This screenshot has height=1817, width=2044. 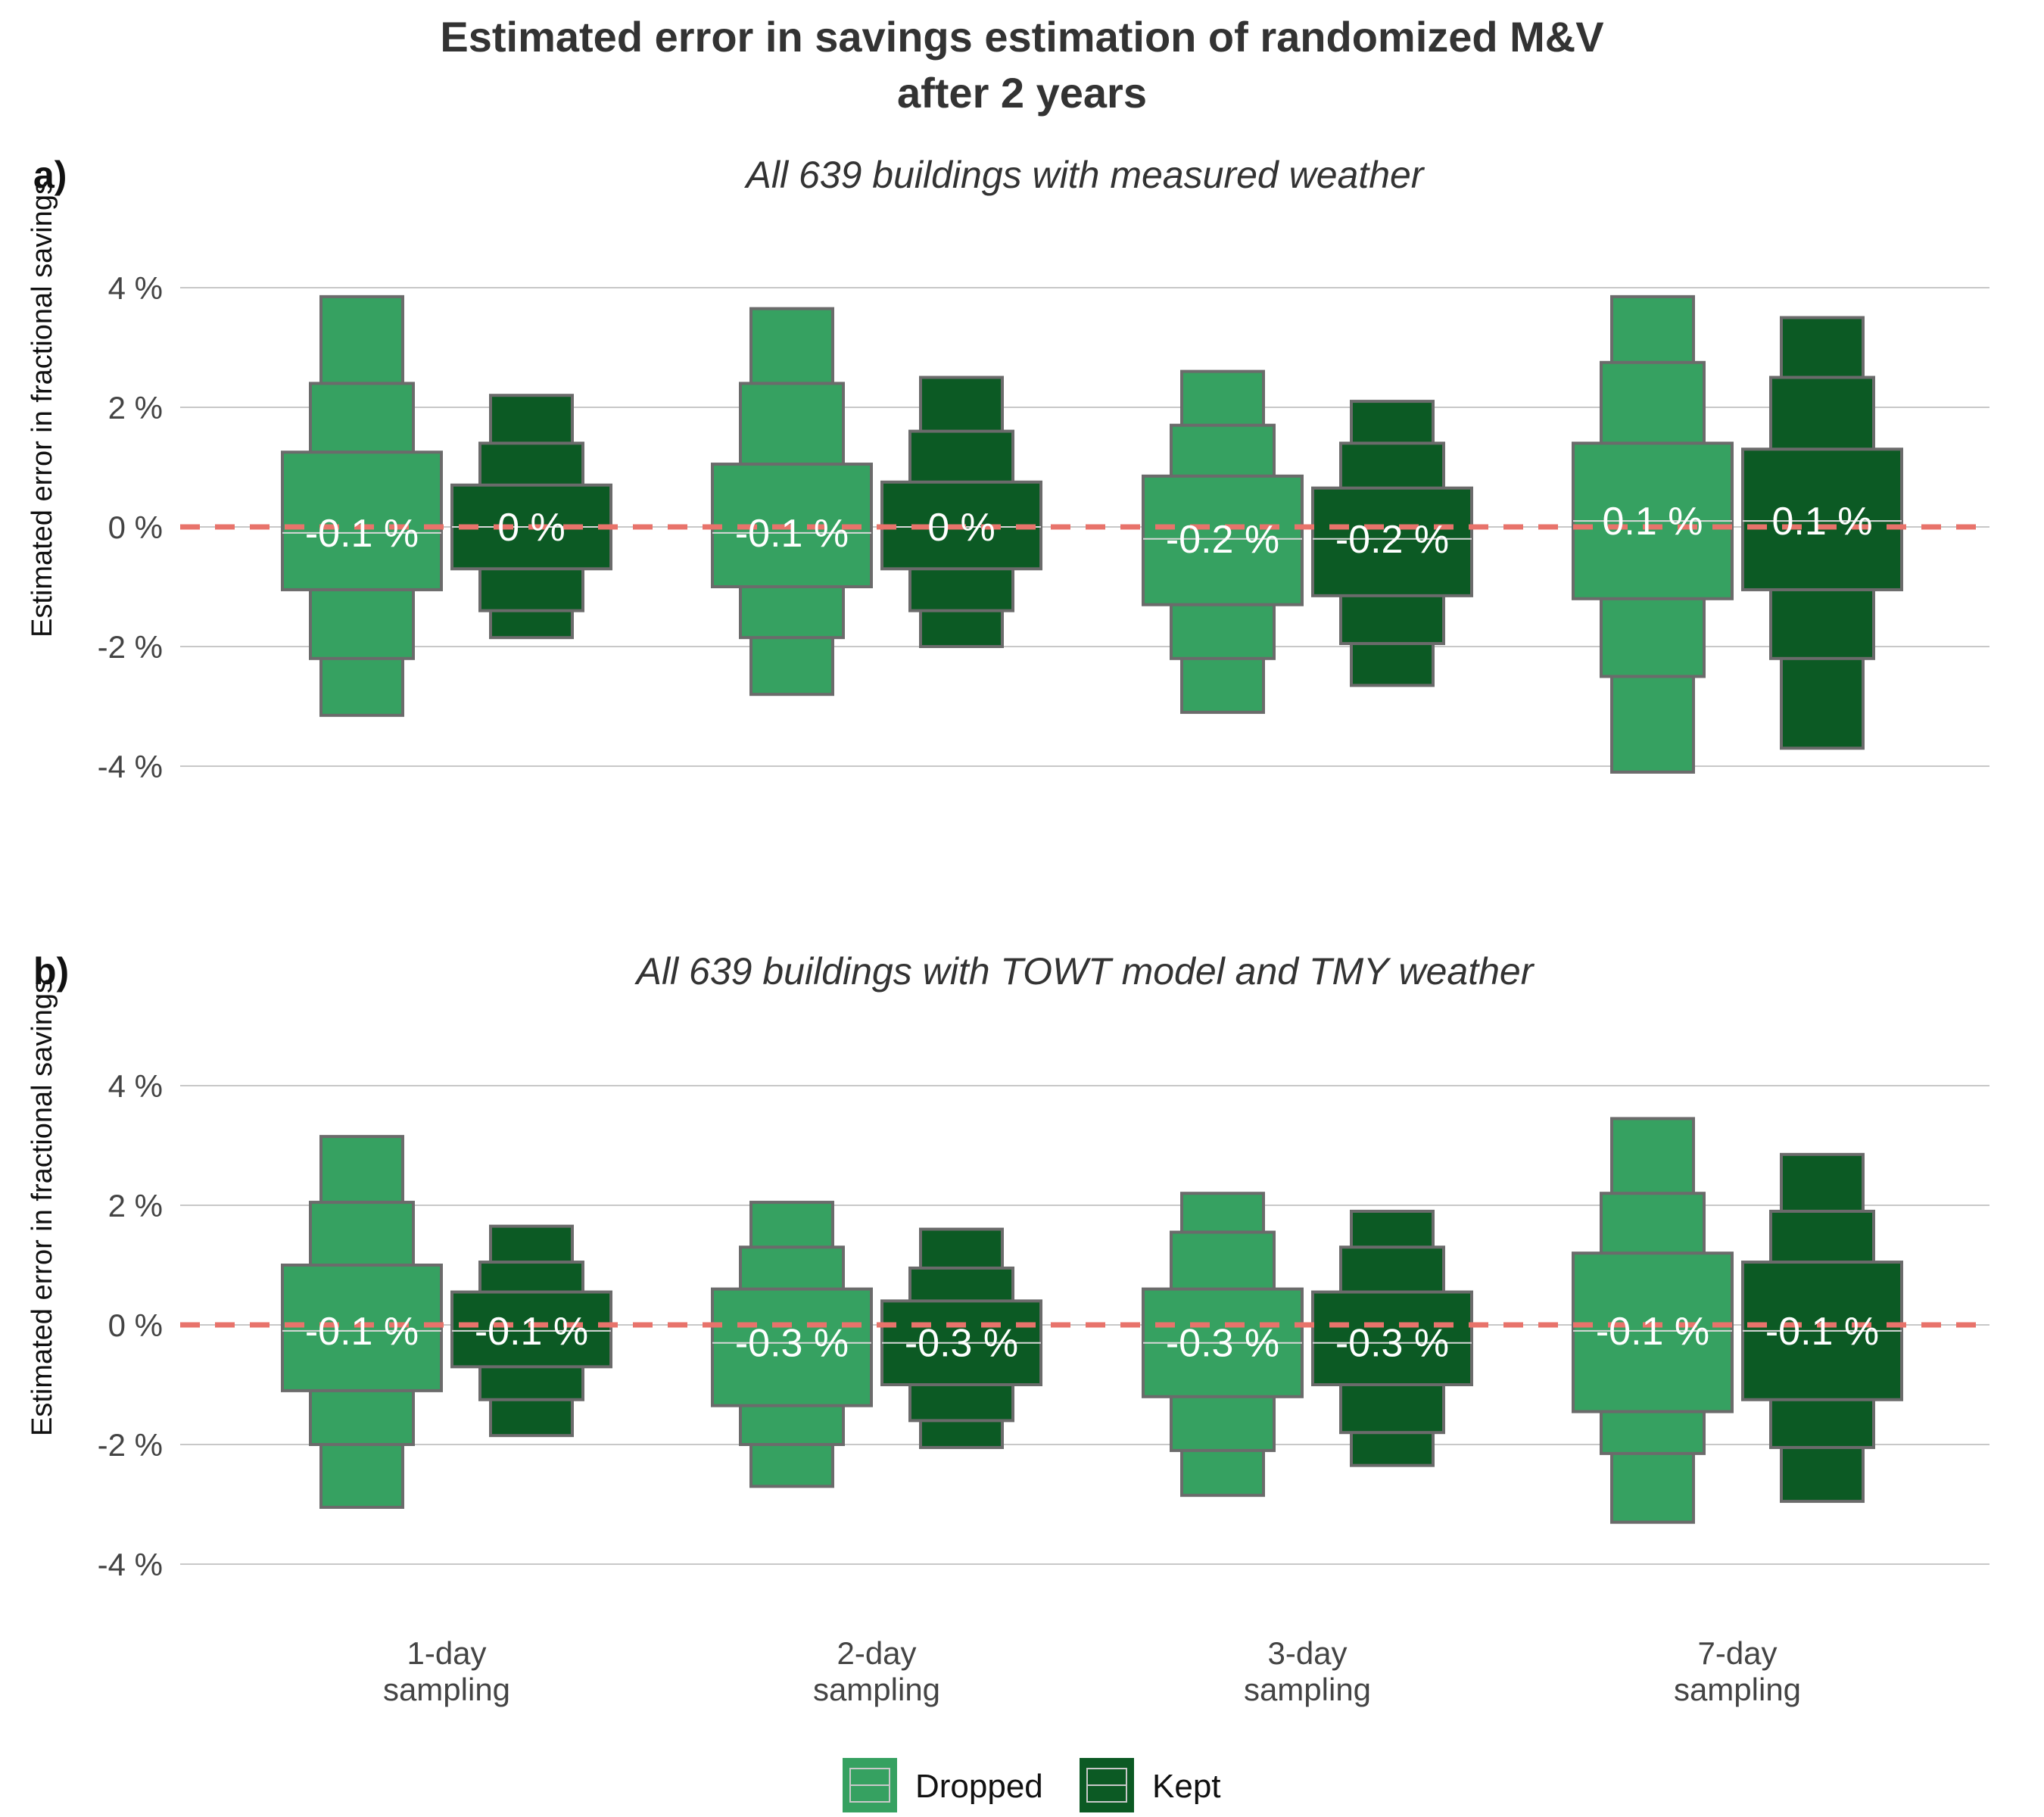 I want to click on chart-title-line2: after 2 years, so click(x=1022, y=93).